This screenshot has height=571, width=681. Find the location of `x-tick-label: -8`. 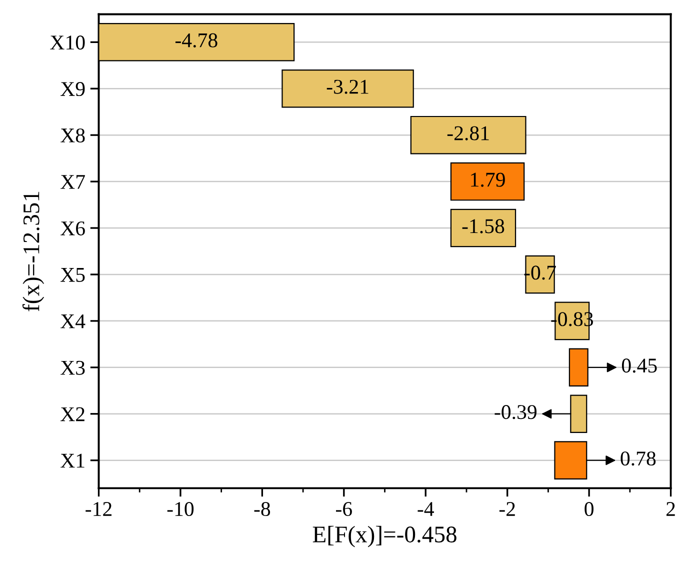

x-tick-label: -8 is located at coordinates (262, 509).